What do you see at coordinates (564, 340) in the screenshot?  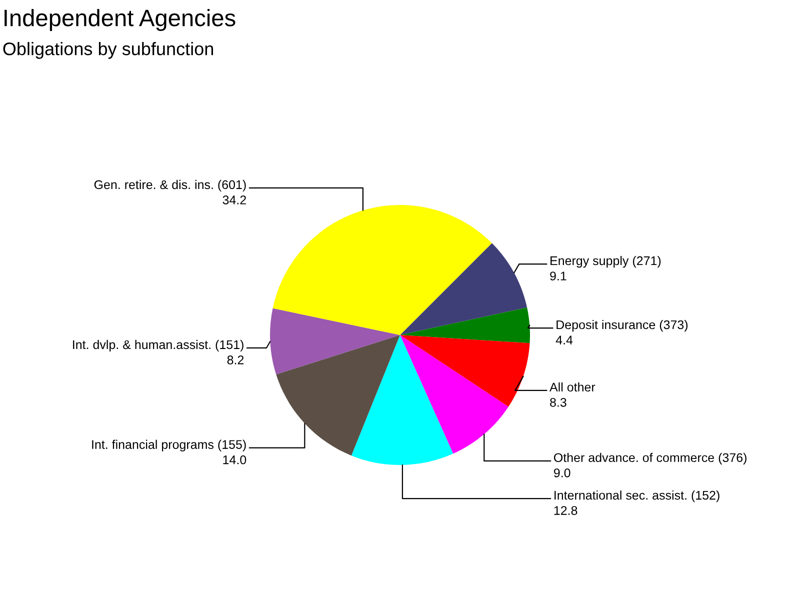 I see `data-label: 4.4` at bounding box center [564, 340].